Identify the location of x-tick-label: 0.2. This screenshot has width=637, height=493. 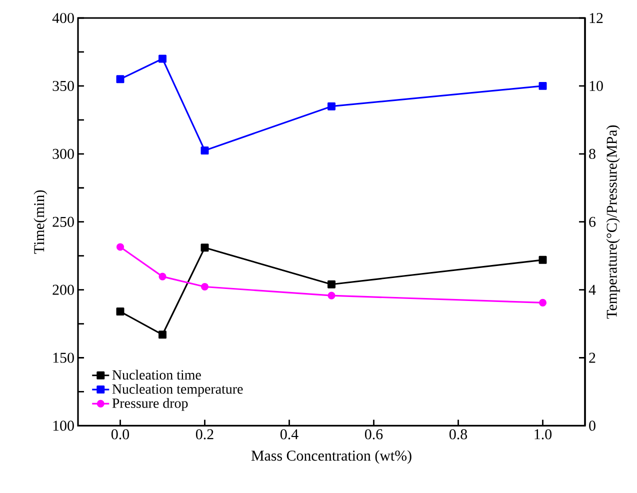
(205, 434).